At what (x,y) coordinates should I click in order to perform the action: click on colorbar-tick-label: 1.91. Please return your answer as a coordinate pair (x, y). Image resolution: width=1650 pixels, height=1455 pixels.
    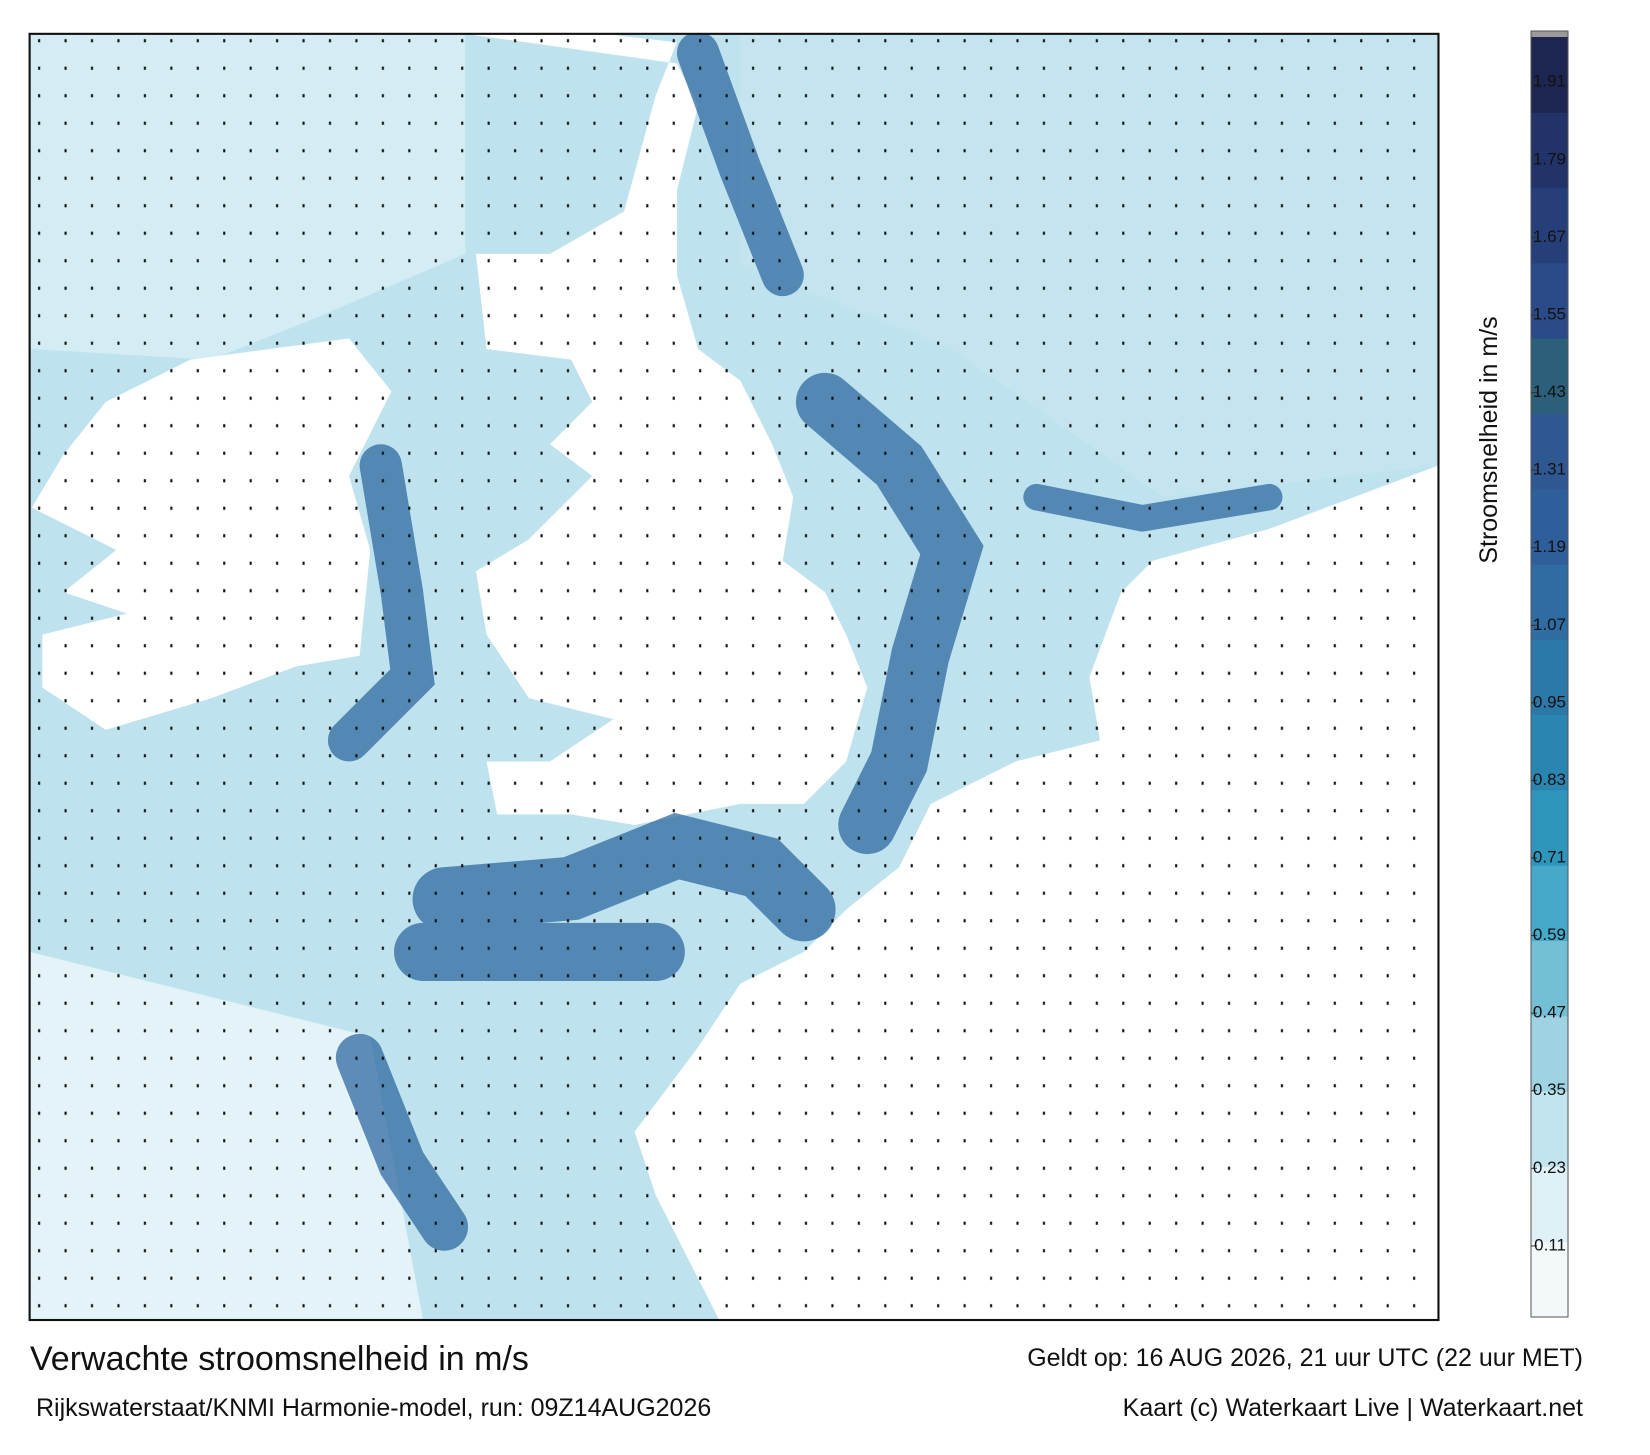
    Looking at the image, I should click on (1549, 81).